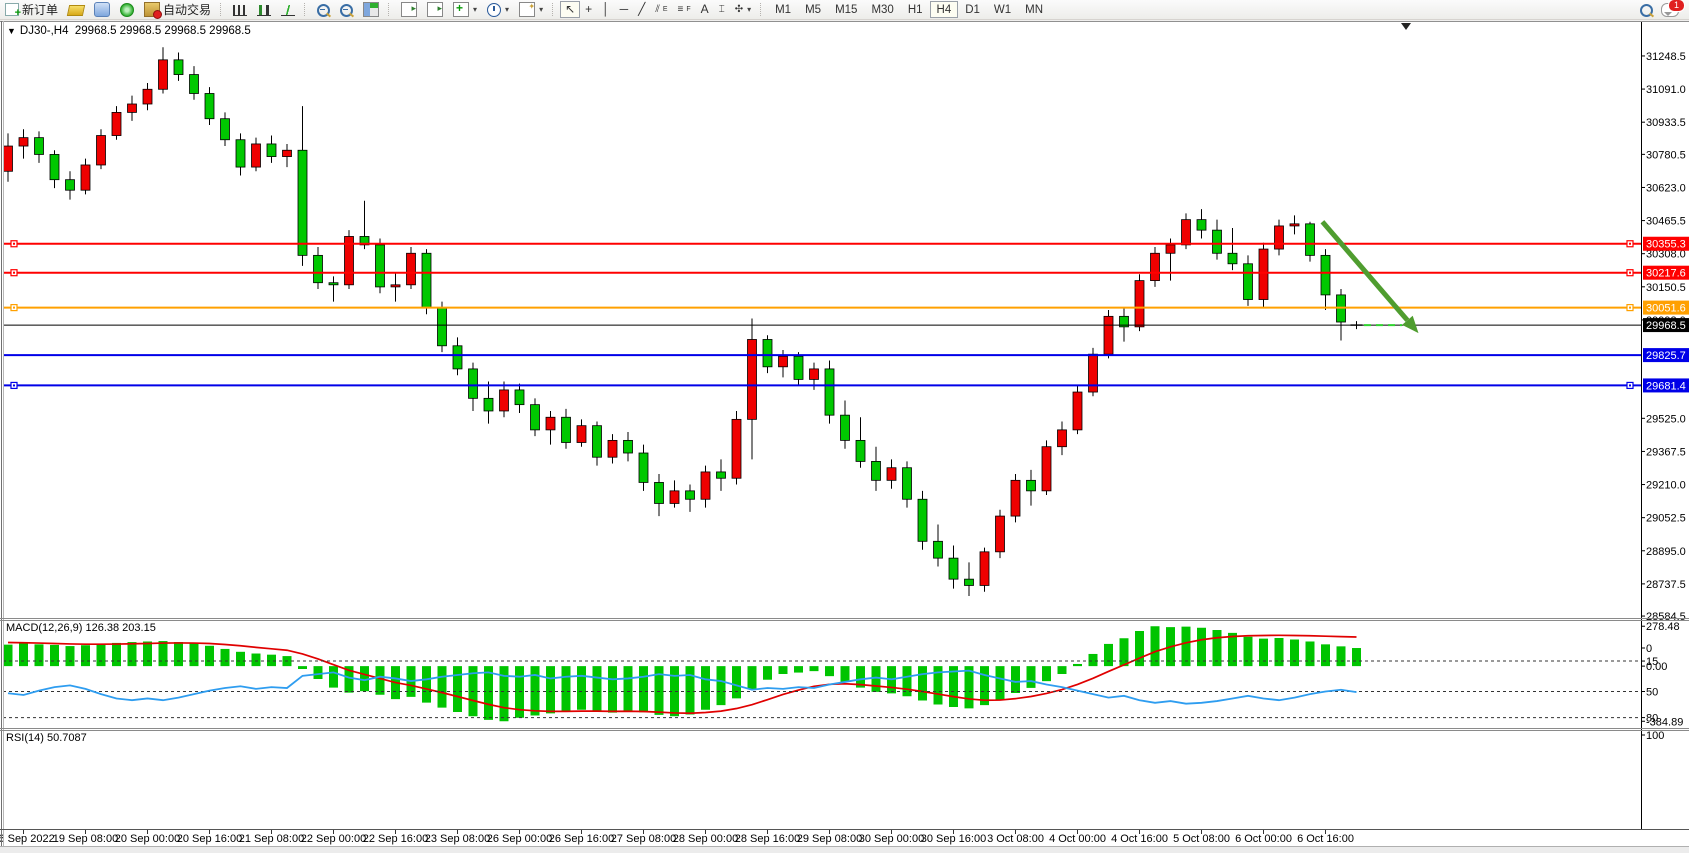 This screenshot has width=1689, height=853. Describe the element at coordinates (1034, 9) in the screenshot. I see `timeframe-mn: MN` at that location.